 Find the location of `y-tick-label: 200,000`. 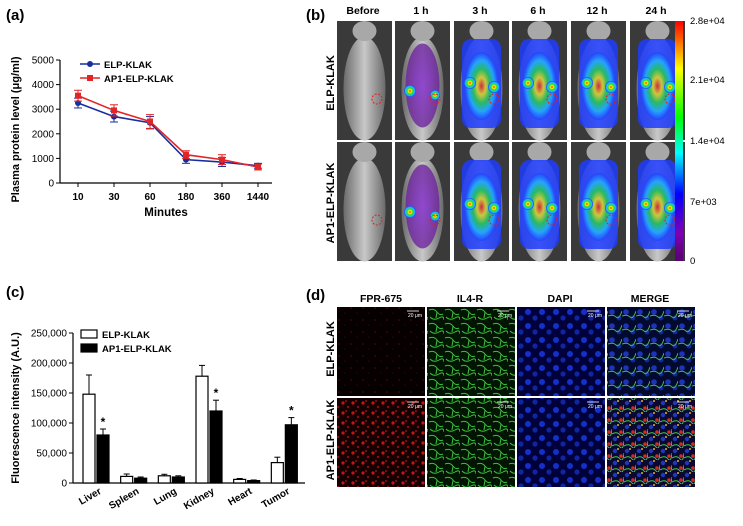

y-tick-label: 200,000 is located at coordinates (49, 364).